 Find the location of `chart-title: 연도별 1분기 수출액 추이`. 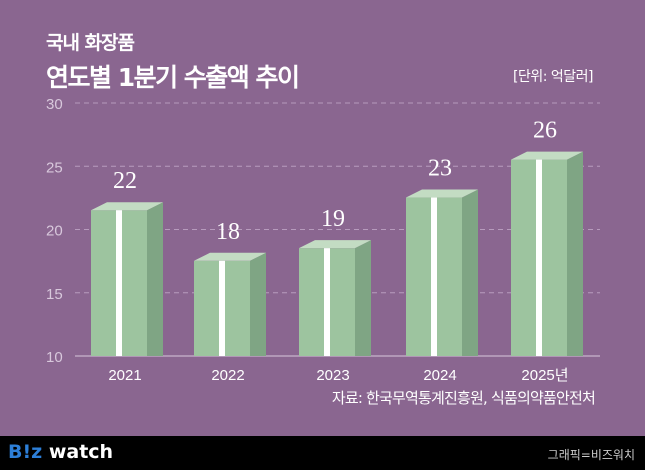

chart-title: 연도별 1분기 수출액 추이 is located at coordinates (173, 77).